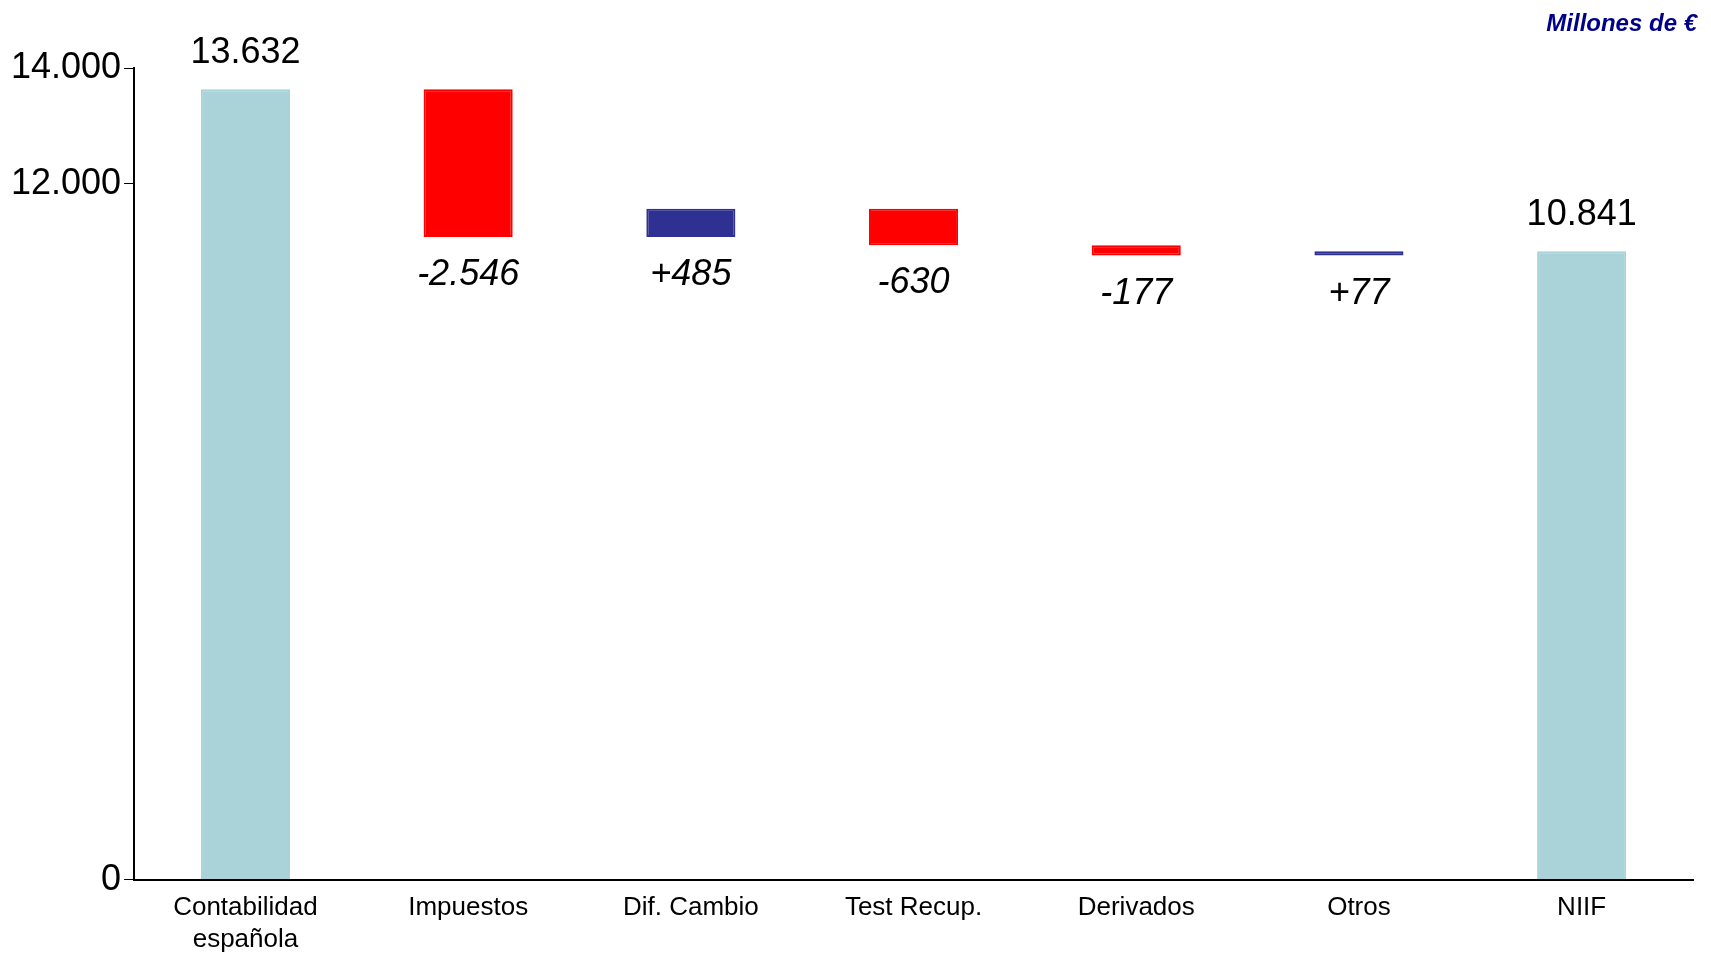 Image resolution: width=1711 pixels, height=979 pixels. What do you see at coordinates (66, 65) in the screenshot?
I see `y-tick-label: 14.000` at bounding box center [66, 65].